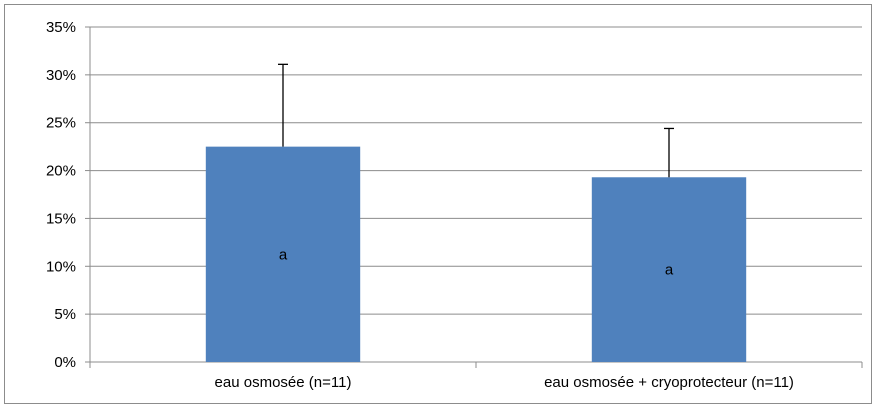  I want to click on y-tick-label: 0%, so click(65, 362).